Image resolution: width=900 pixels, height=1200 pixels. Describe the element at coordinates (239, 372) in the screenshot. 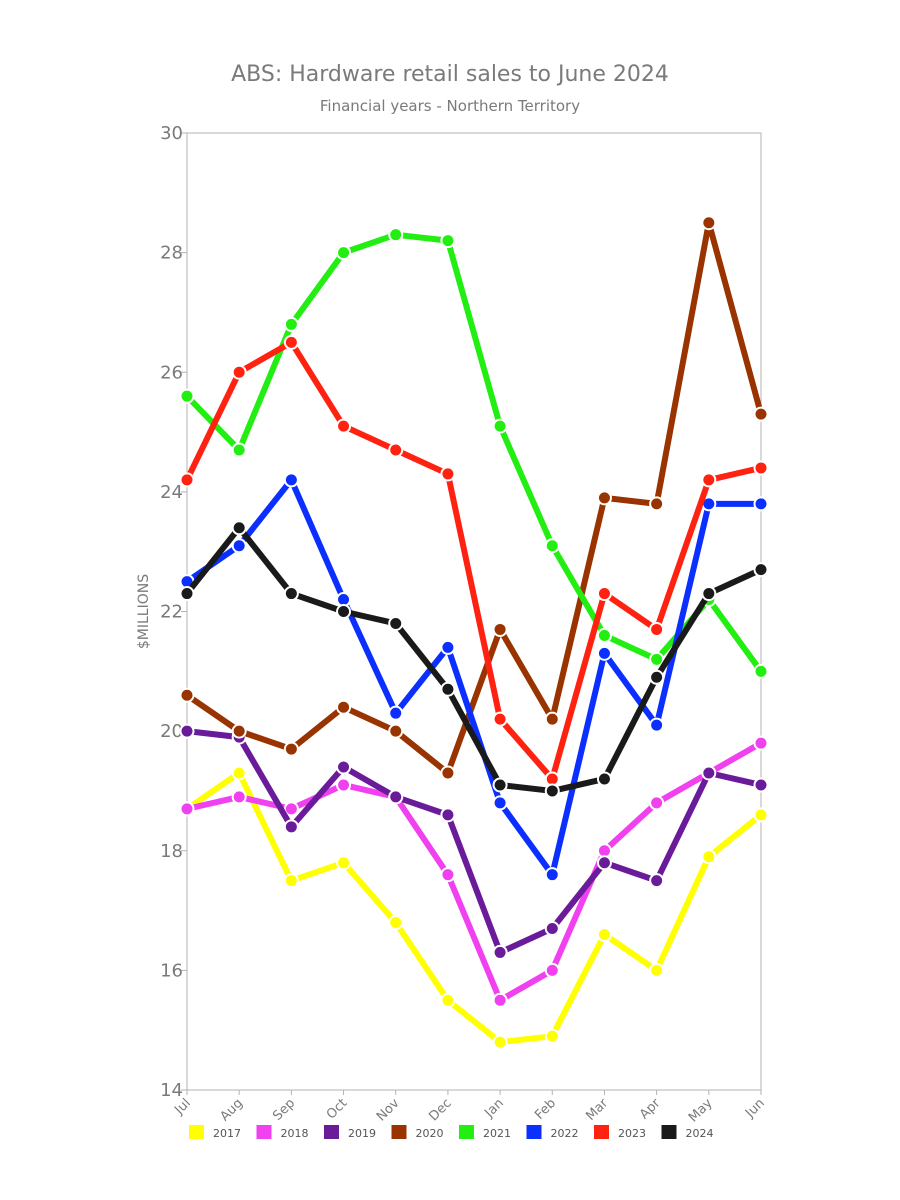

I see `data-point-2023-Aug` at that location.